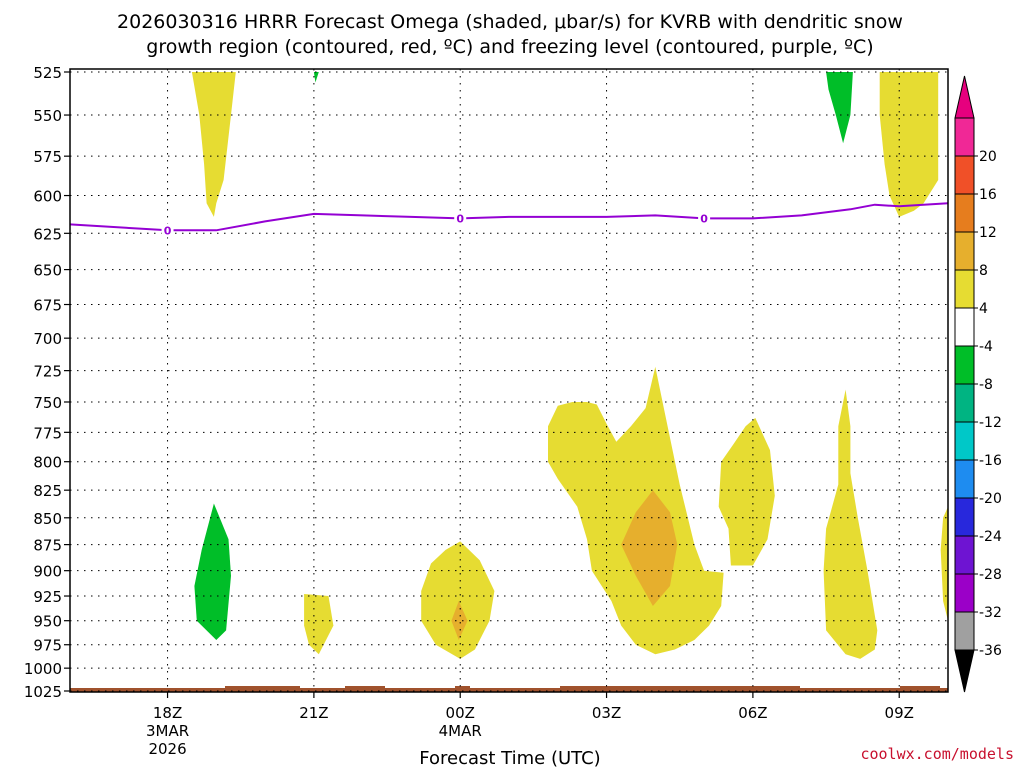  Describe the element at coordinates (47, 572) in the screenshot. I see `y-tick-label-900: 900` at that location.